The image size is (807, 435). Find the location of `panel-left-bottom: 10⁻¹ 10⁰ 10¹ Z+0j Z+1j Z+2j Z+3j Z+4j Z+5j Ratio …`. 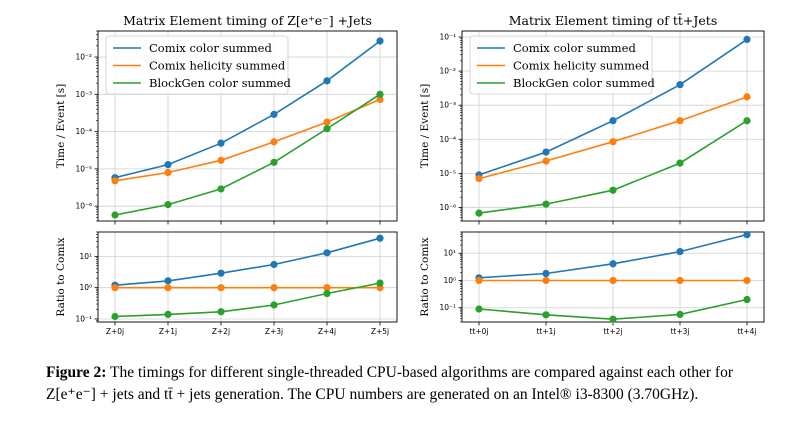

panel-left-bottom: 10⁻¹ 10⁰ 10¹ Z+0j Z+1j Z+2j Z+3j Z+4j Z+5j Ratio … is located at coordinates (226, 283).